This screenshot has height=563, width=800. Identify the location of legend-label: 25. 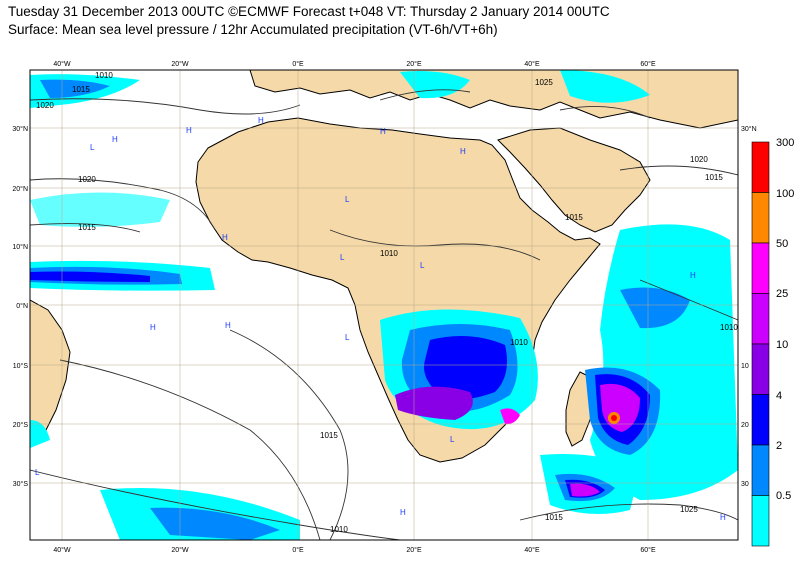
(782, 294).